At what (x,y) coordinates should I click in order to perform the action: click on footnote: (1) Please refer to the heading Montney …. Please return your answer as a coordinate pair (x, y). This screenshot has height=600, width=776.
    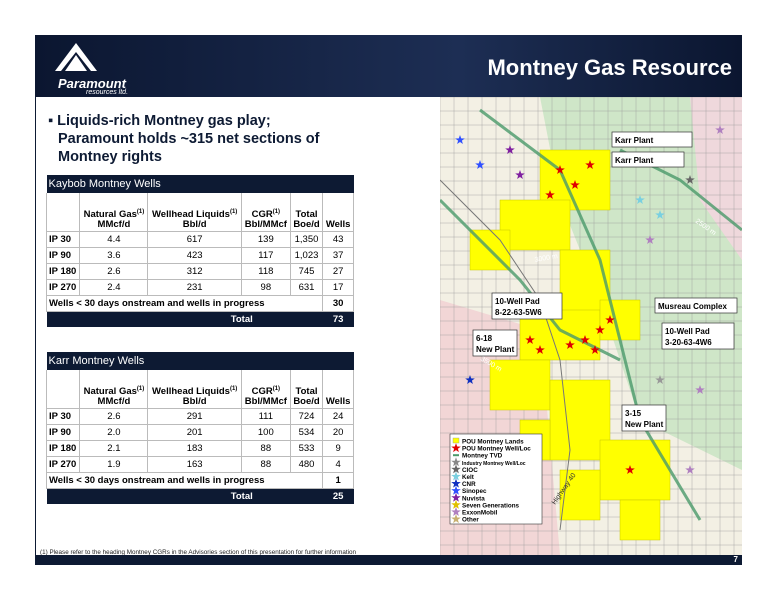
    Looking at the image, I should click on (198, 552).